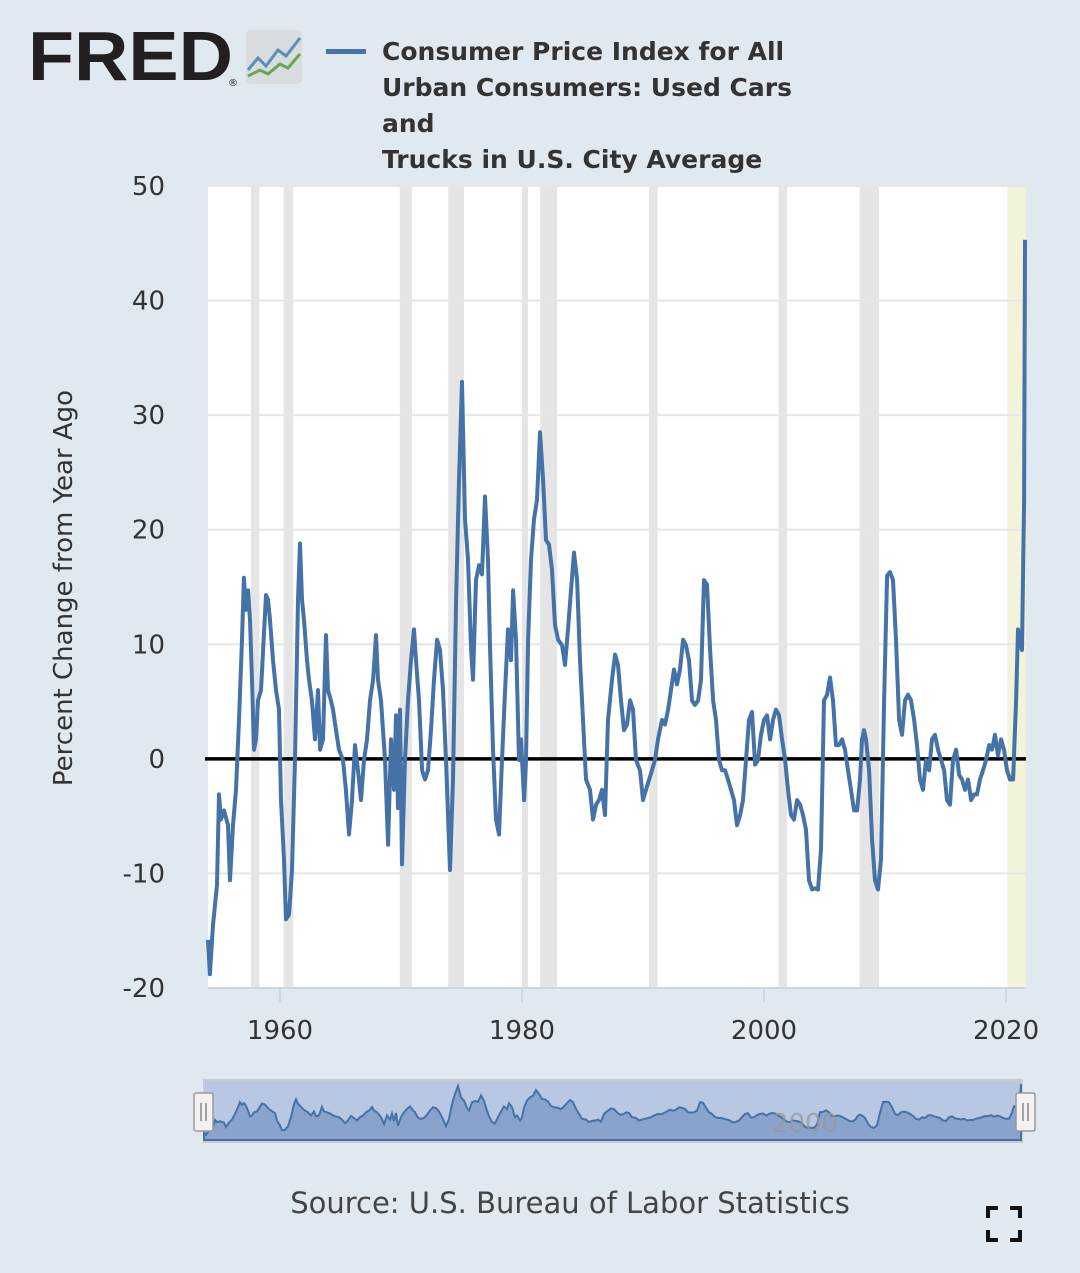 This screenshot has width=1080, height=1273. I want to click on navigator-handle-left, so click(203, 1112).